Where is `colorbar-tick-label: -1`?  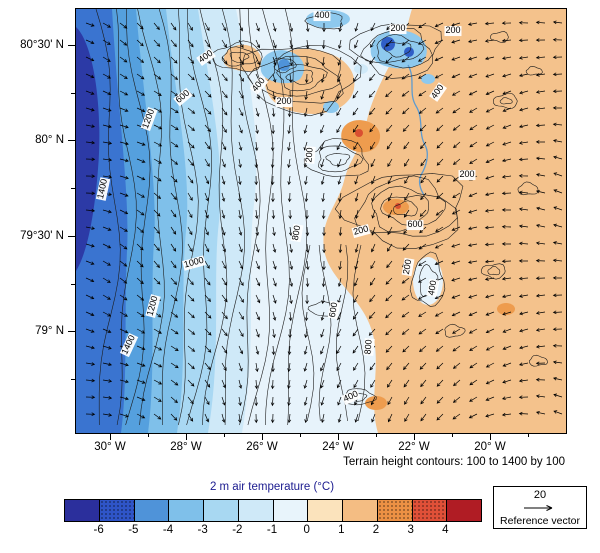 colorbar-tick-label: -1 is located at coordinates (272, 530).